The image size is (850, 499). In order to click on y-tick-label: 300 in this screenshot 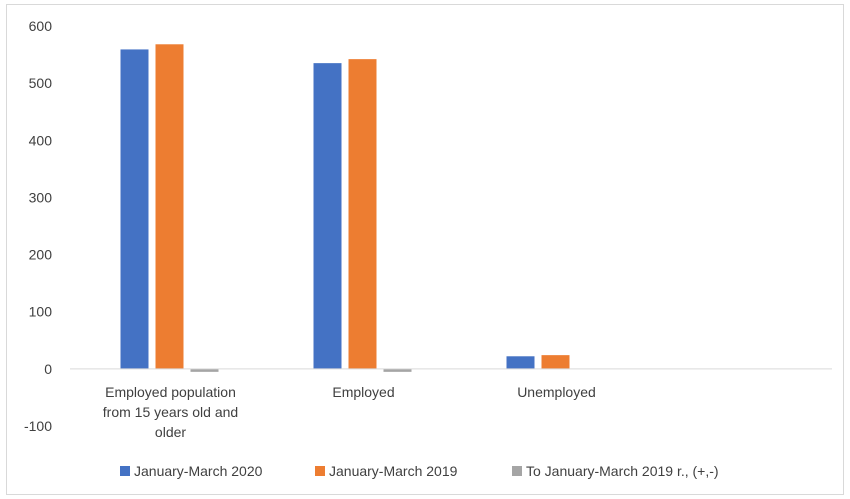, I will do `click(41, 197)`.